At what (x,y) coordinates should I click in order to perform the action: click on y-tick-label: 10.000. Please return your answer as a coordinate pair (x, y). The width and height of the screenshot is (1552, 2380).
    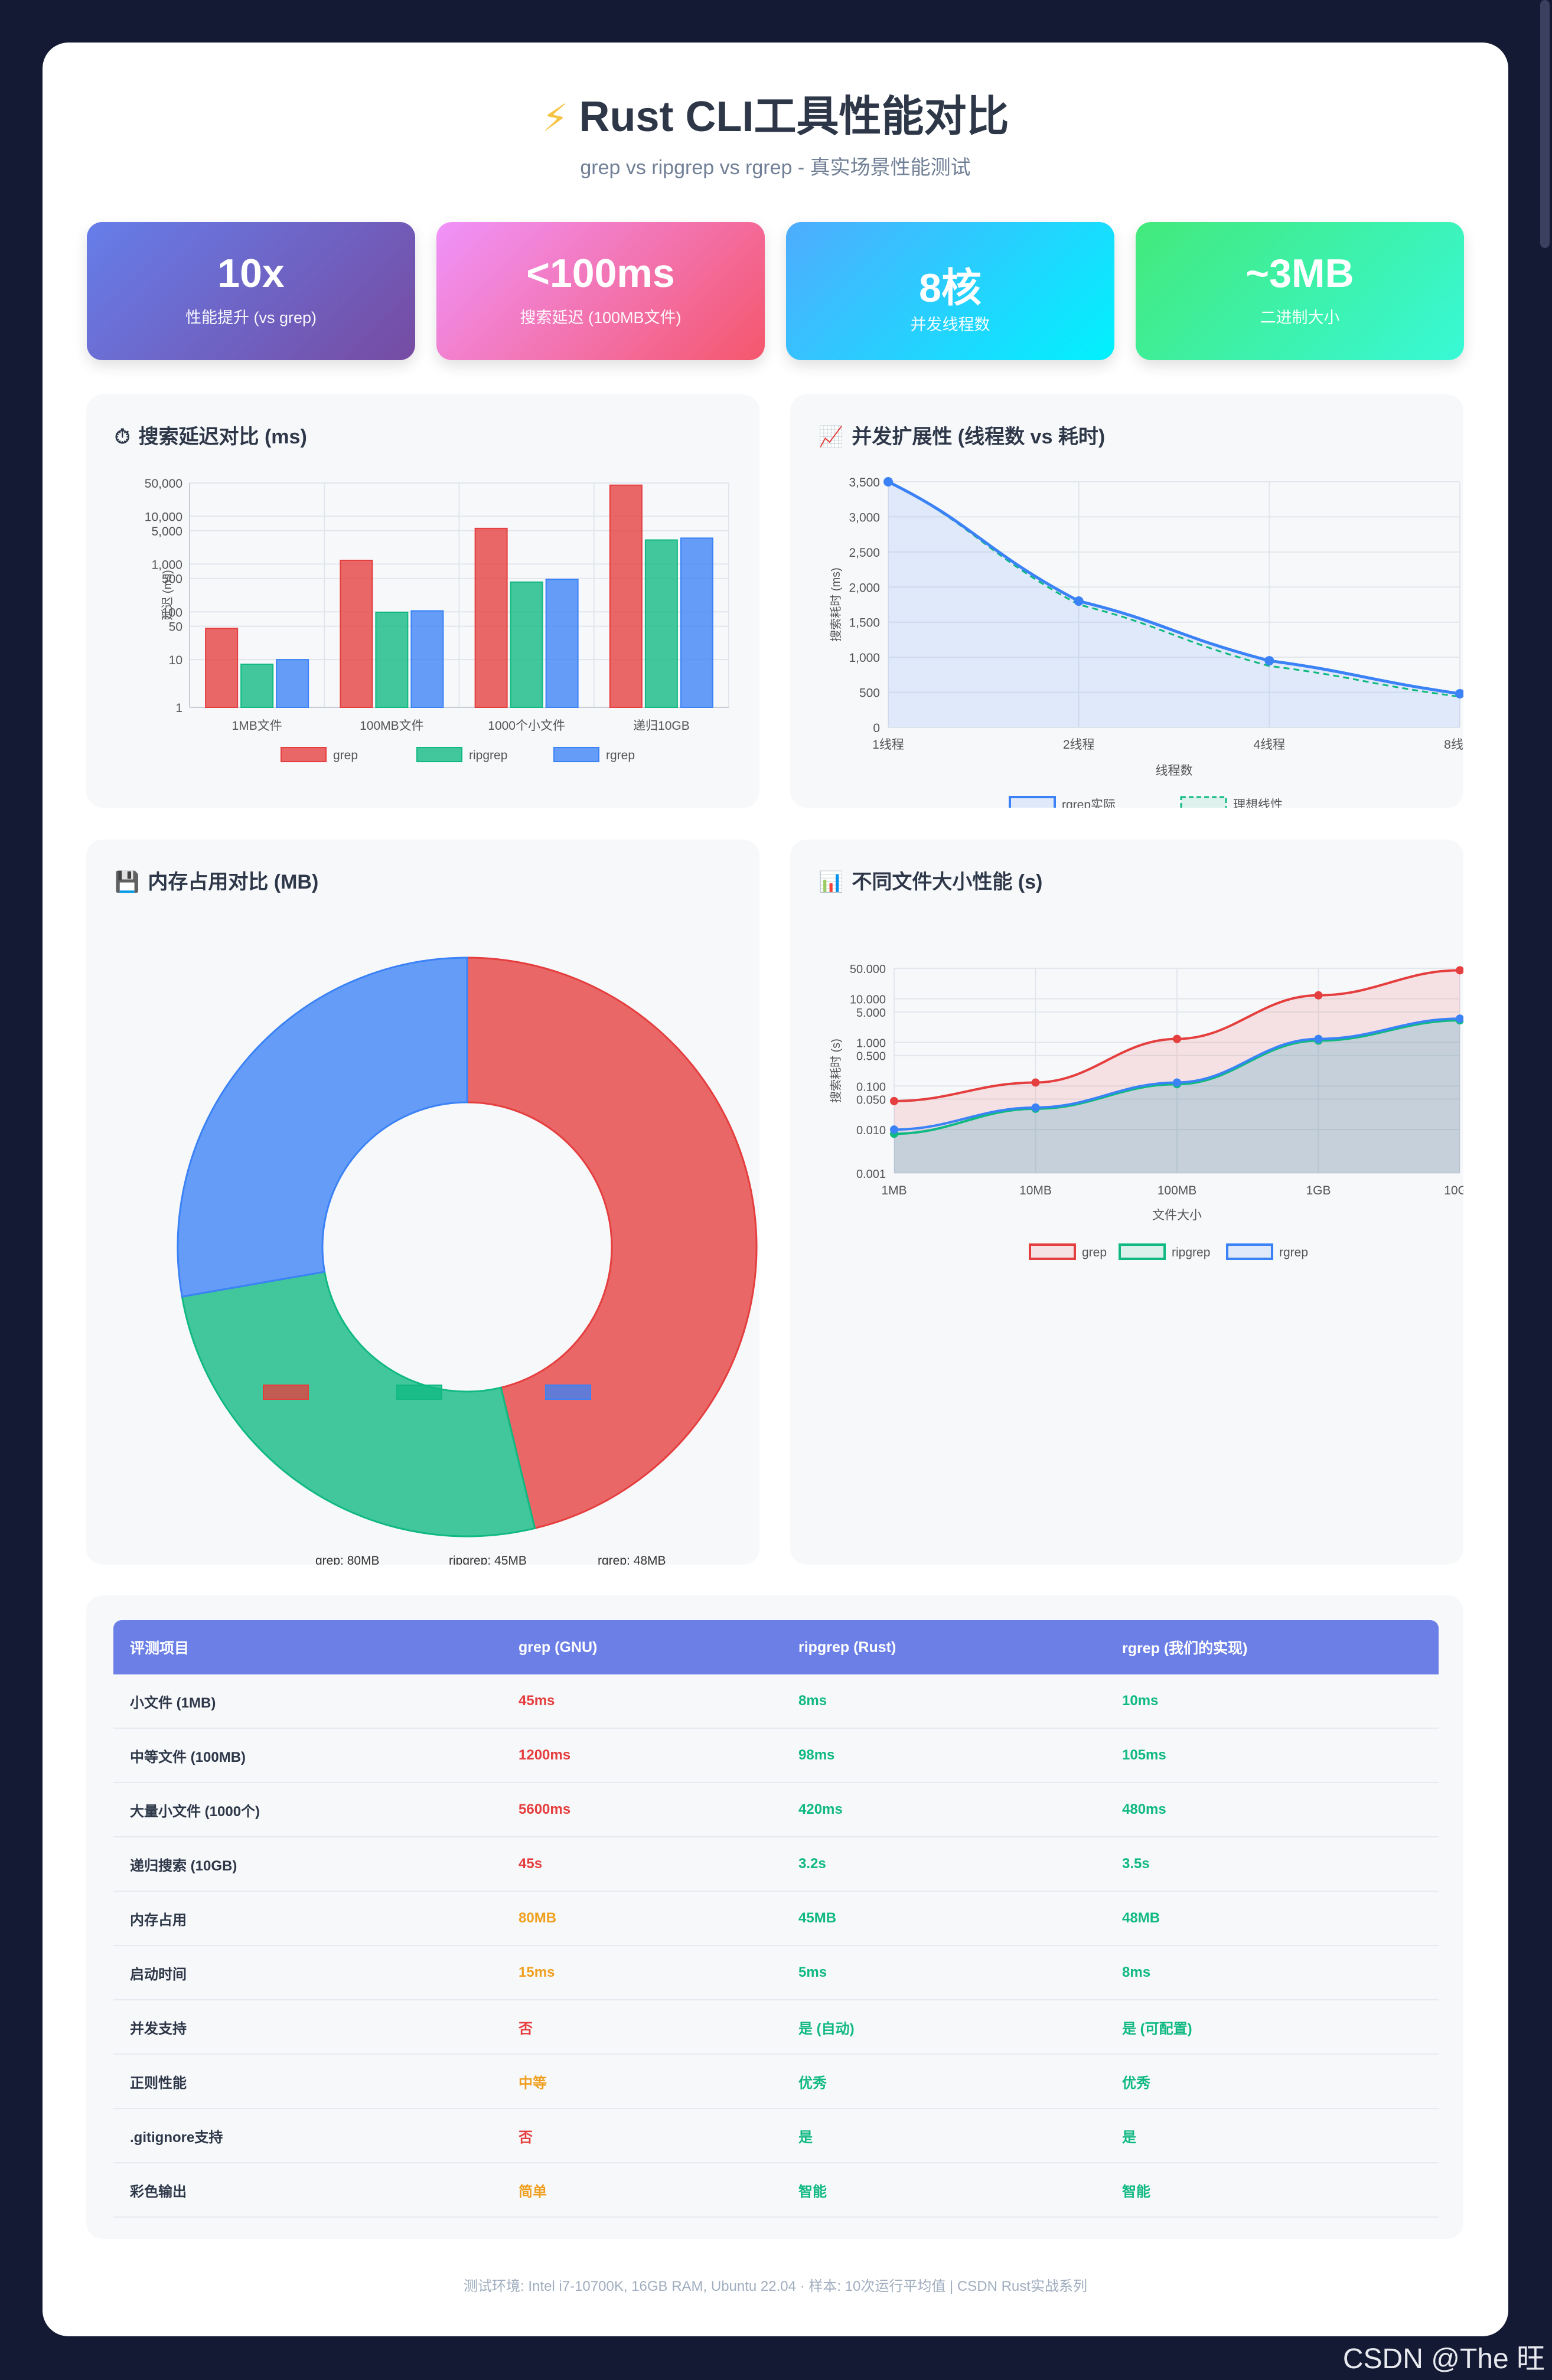
    Looking at the image, I should click on (868, 1000).